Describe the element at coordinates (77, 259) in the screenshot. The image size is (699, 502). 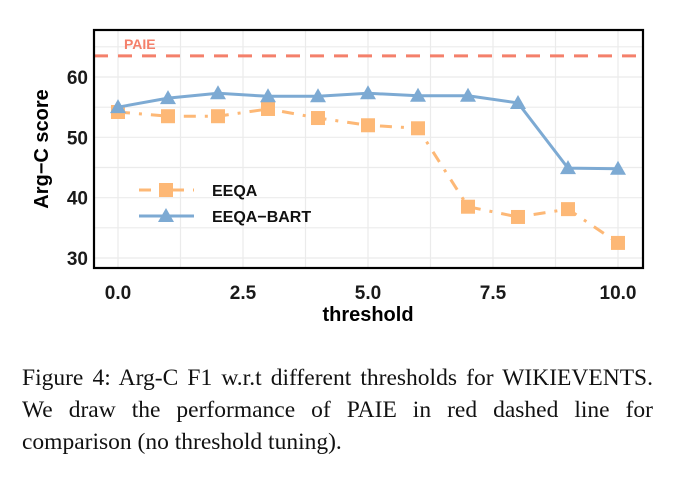
I see `y-tick-label: 30` at that location.